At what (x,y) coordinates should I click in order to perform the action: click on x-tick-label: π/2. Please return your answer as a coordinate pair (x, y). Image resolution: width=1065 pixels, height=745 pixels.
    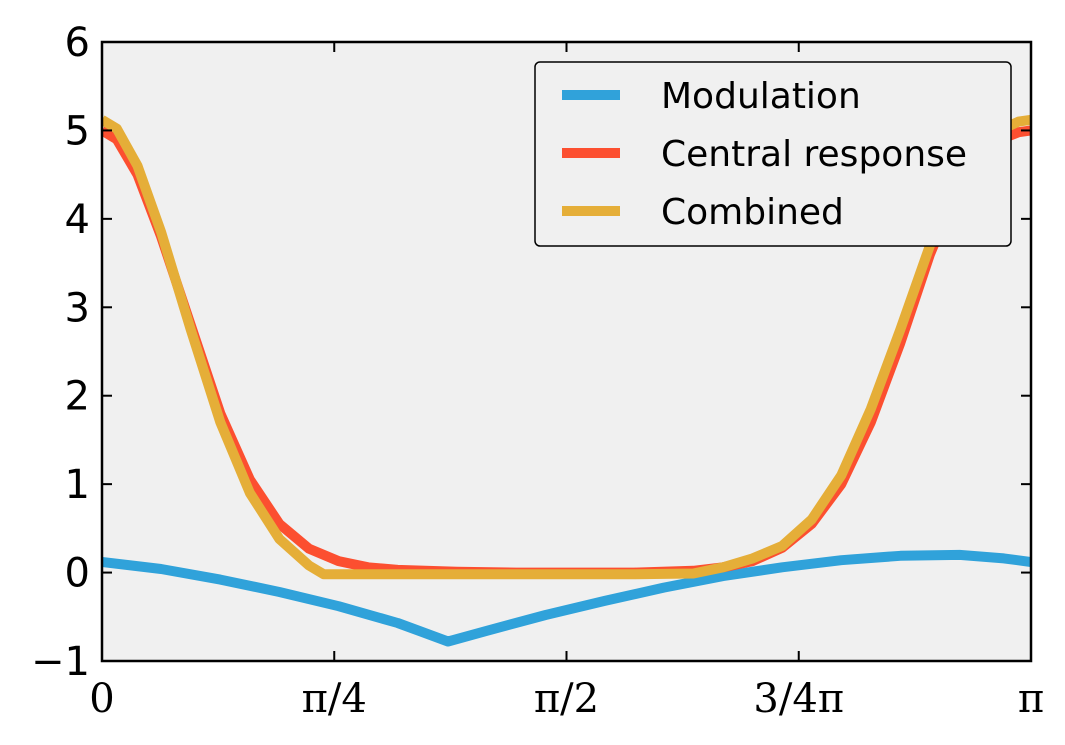
    Looking at the image, I should click on (566, 699).